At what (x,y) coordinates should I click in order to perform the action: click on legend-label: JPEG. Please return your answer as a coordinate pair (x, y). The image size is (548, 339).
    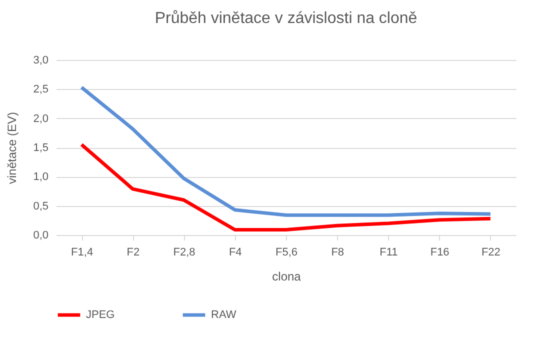
    Looking at the image, I should click on (100, 315).